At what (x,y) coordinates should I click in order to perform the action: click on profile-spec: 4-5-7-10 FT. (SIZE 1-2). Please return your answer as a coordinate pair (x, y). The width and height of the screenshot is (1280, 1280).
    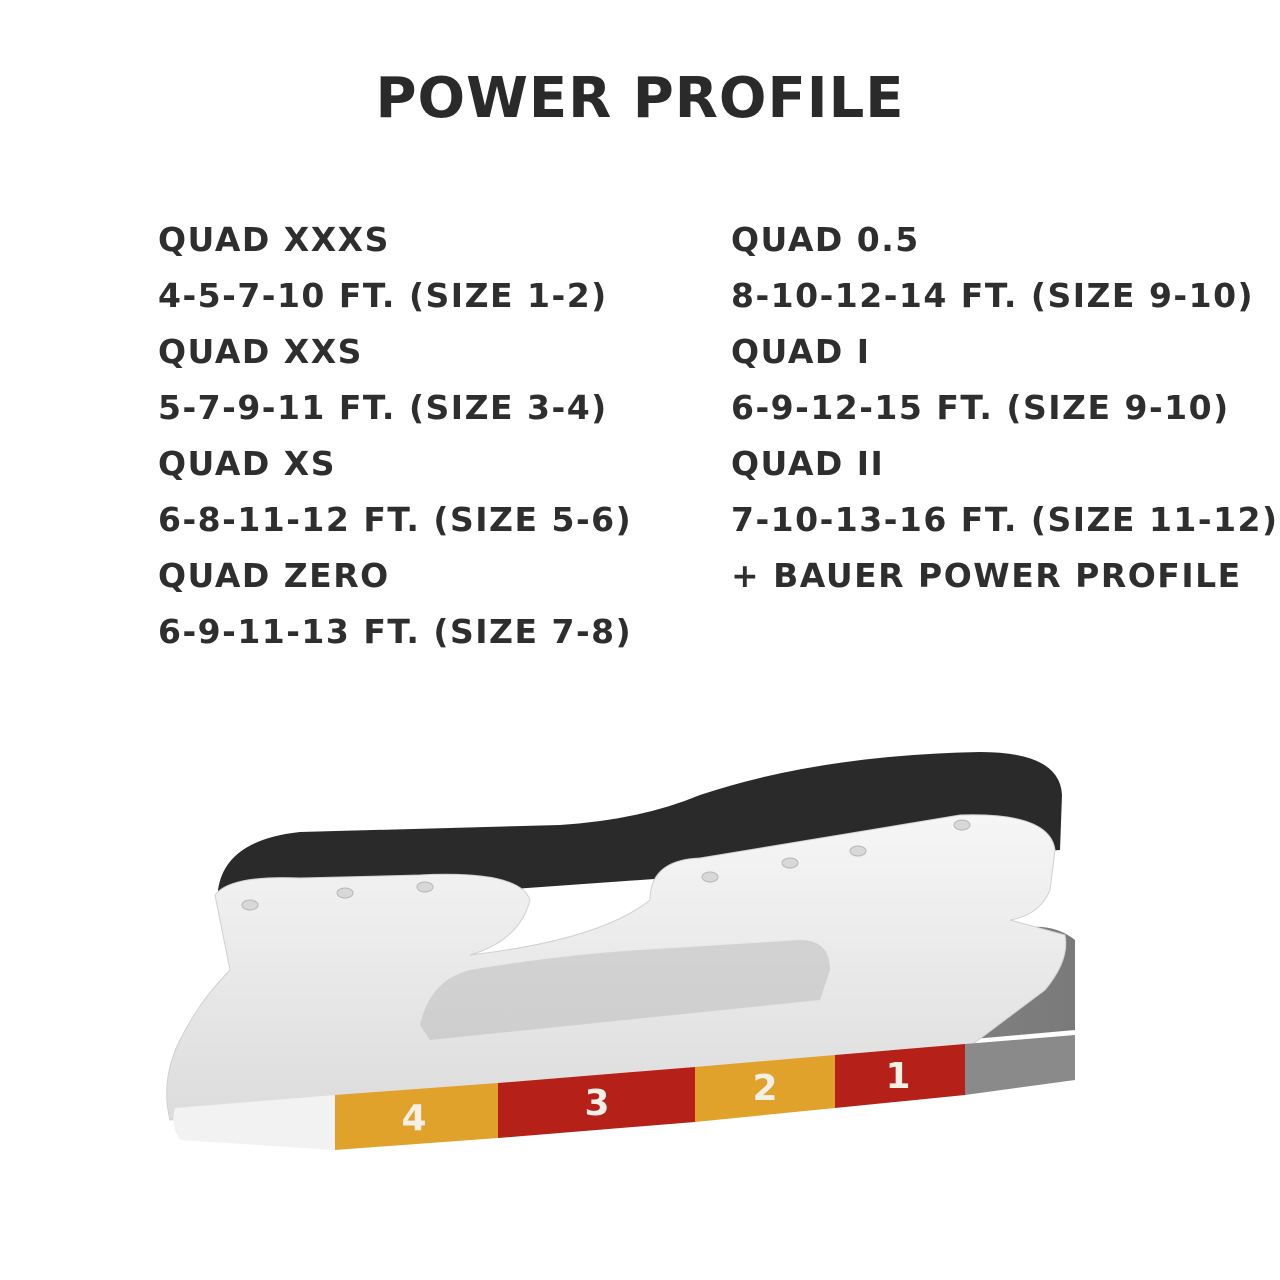
    Looking at the image, I should click on (383, 295).